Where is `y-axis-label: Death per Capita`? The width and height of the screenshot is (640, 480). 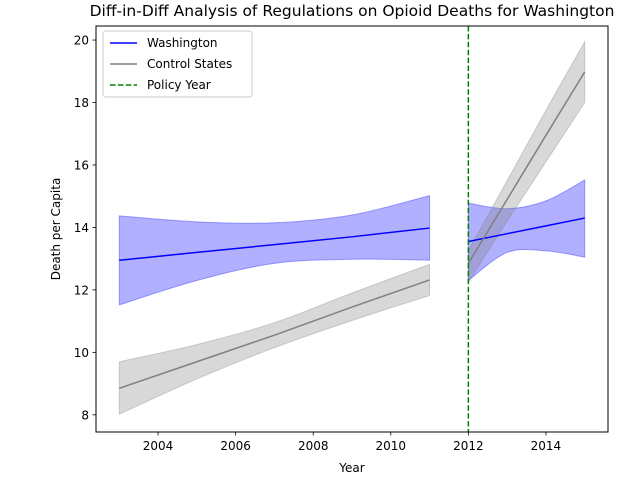 y-axis-label: Death per Capita is located at coordinates (56, 229).